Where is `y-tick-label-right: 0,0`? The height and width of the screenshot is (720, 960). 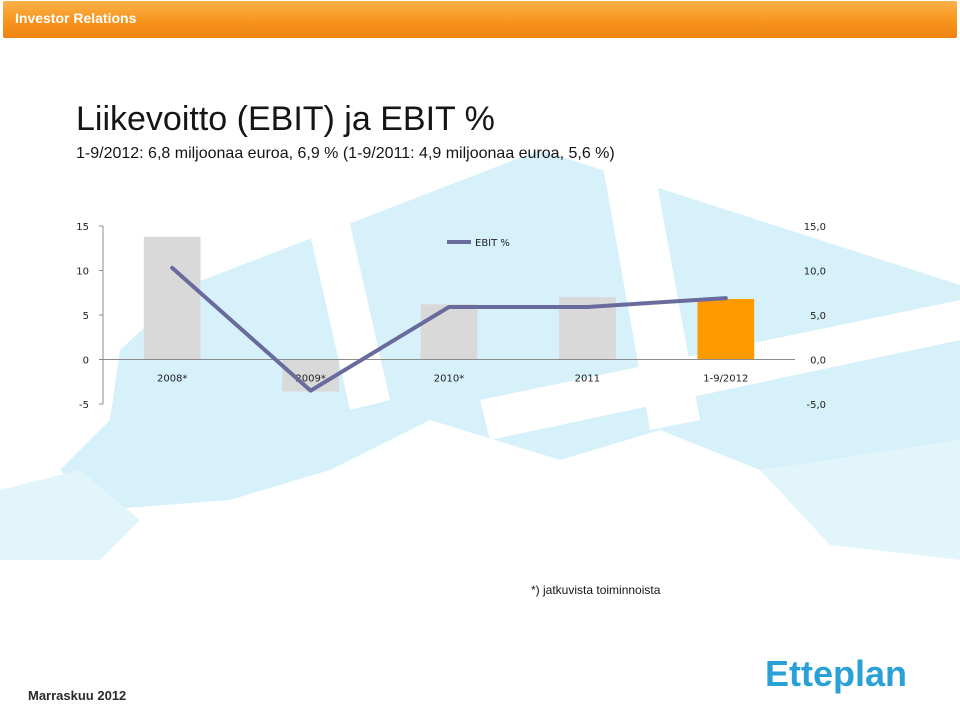
y-tick-label-right: 0,0 is located at coordinates (818, 361).